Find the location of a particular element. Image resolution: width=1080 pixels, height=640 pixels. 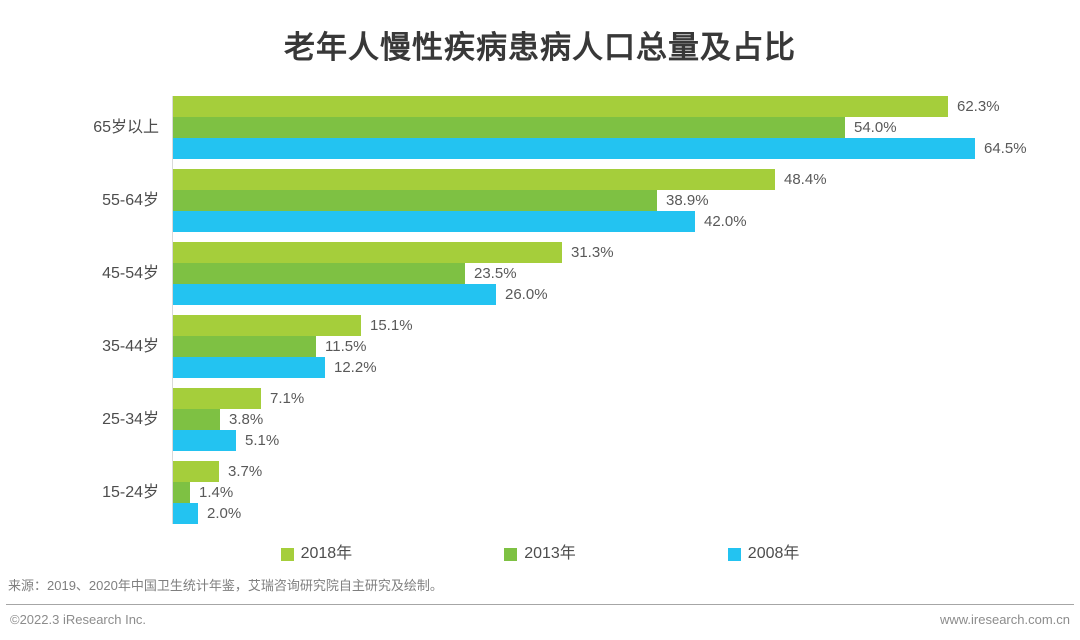

bar-row: 15.1% is located at coordinates (613, 325).